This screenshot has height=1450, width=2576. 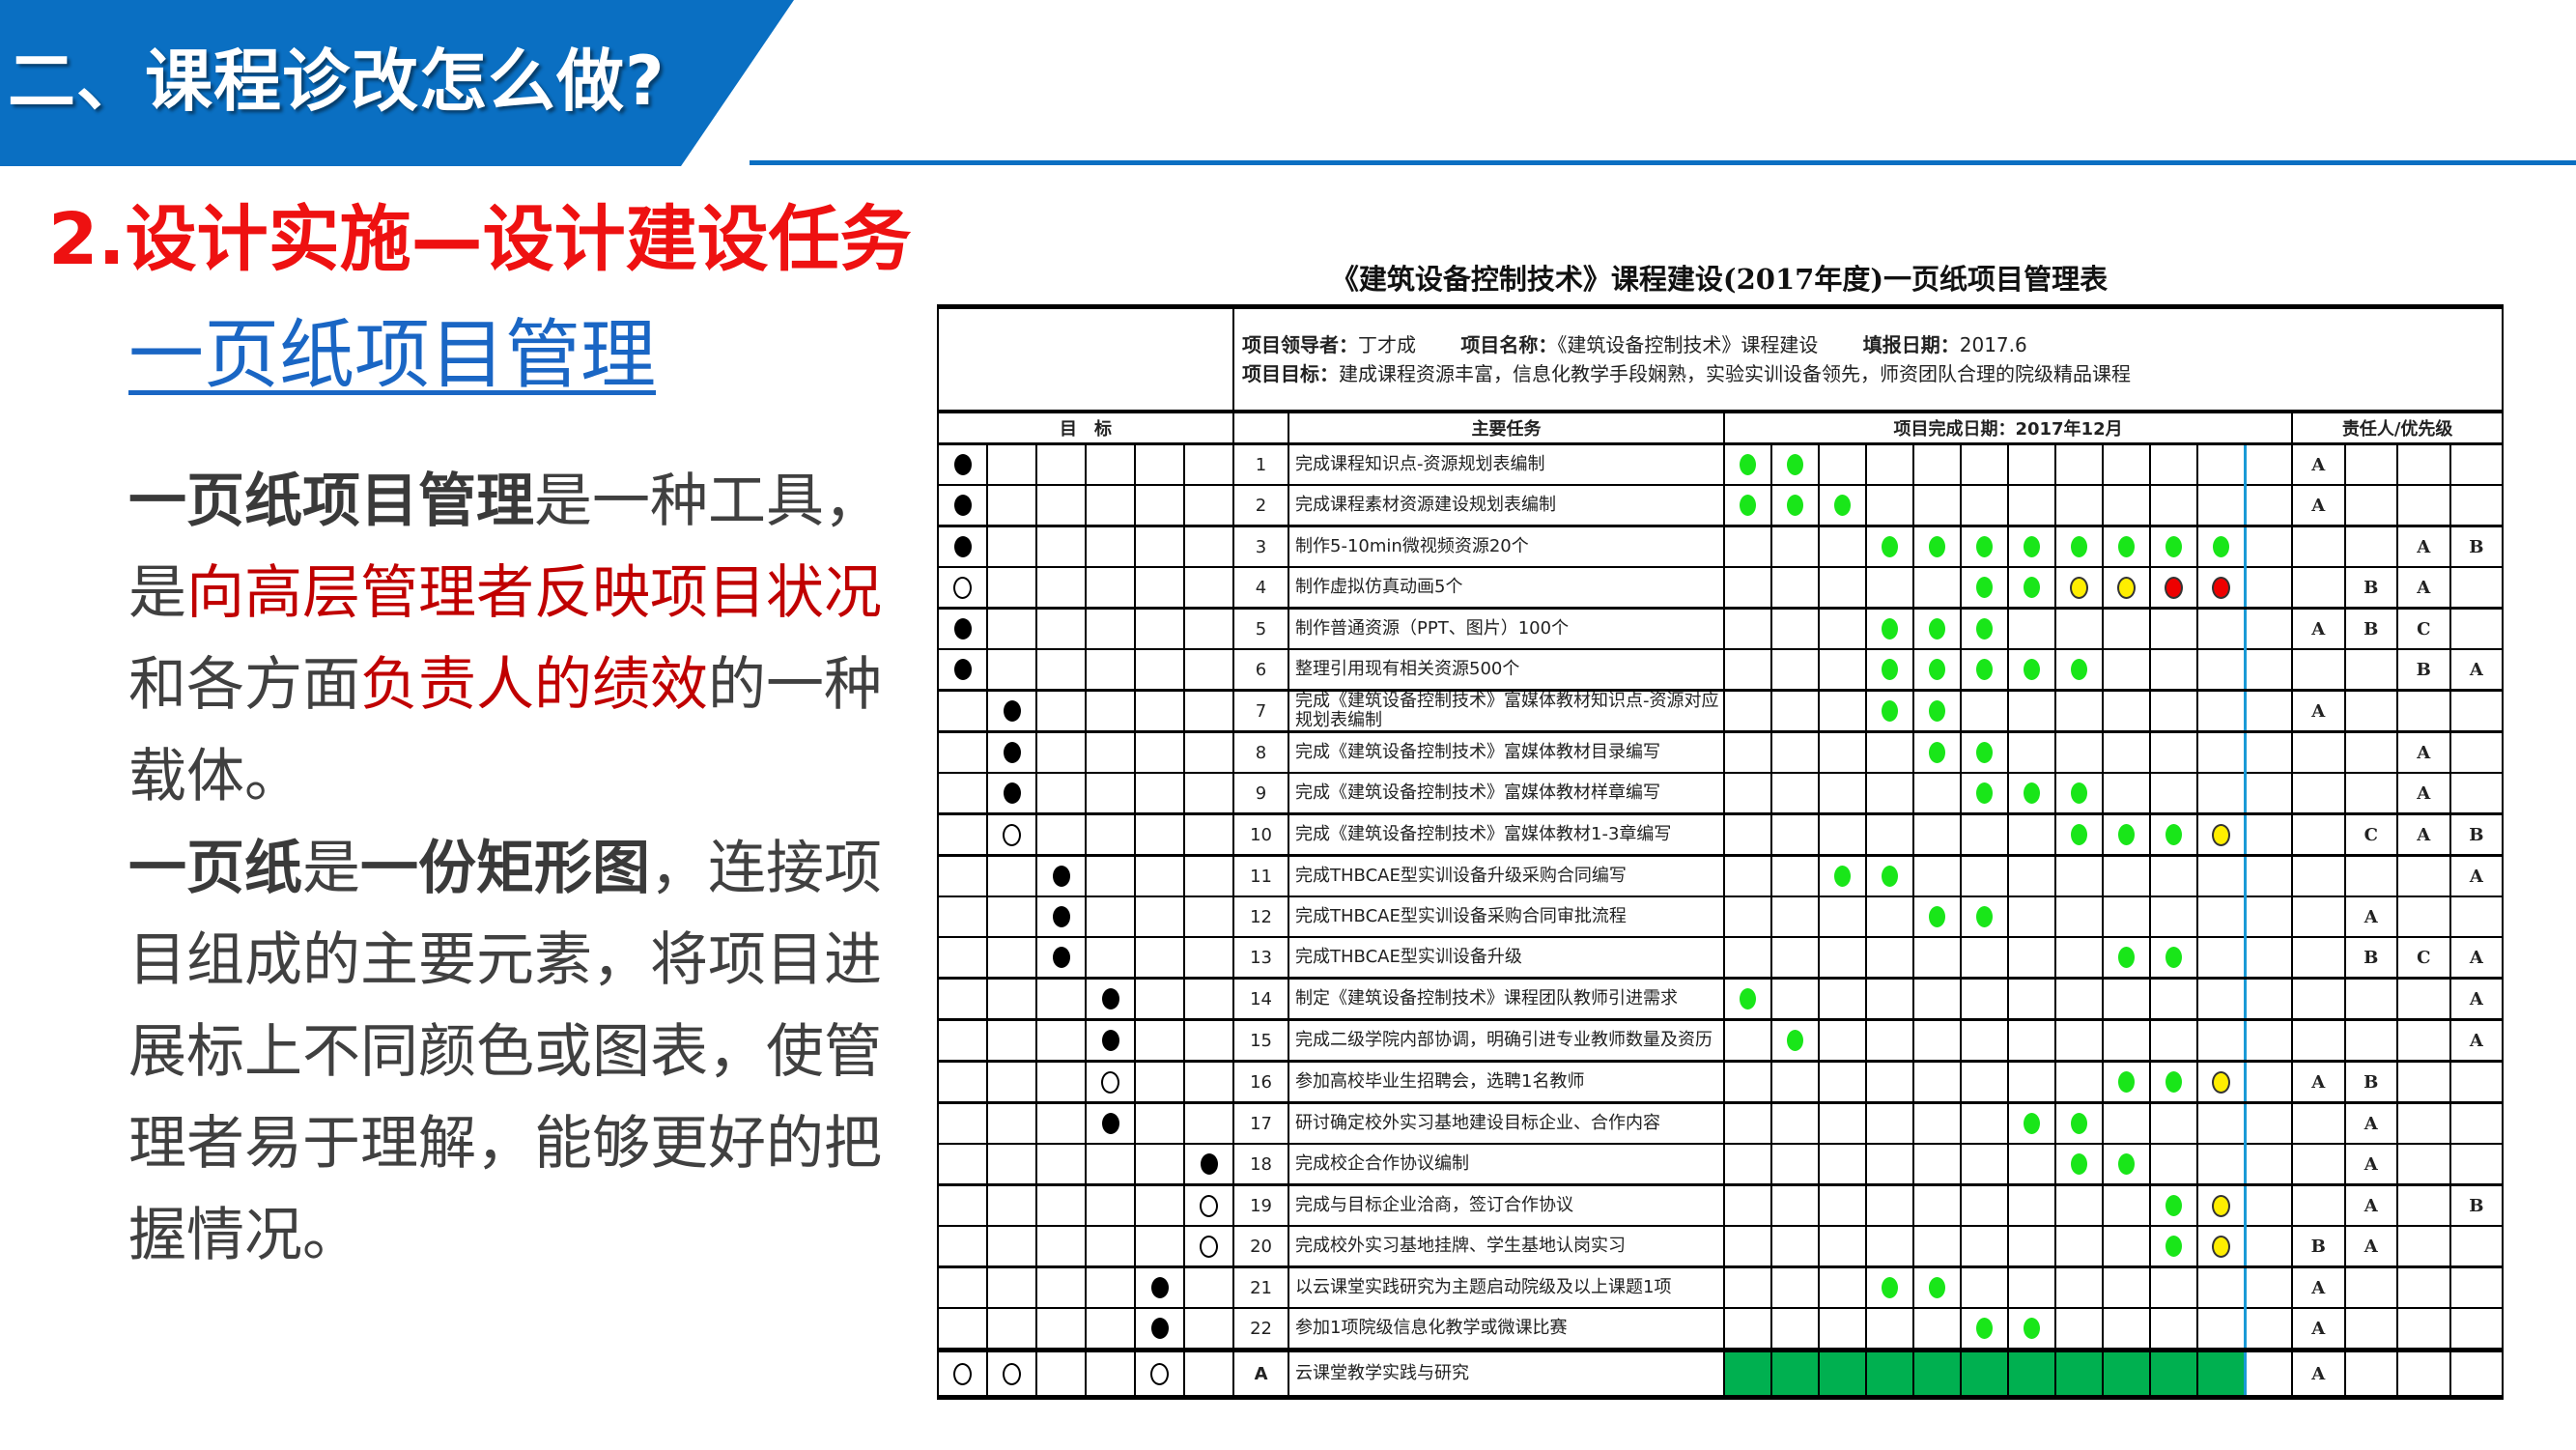 What do you see at coordinates (1721, 1329) in the screenshot?
I see `table-row: 22 参加1项院级信息化教学或微课比赛 A` at bounding box center [1721, 1329].